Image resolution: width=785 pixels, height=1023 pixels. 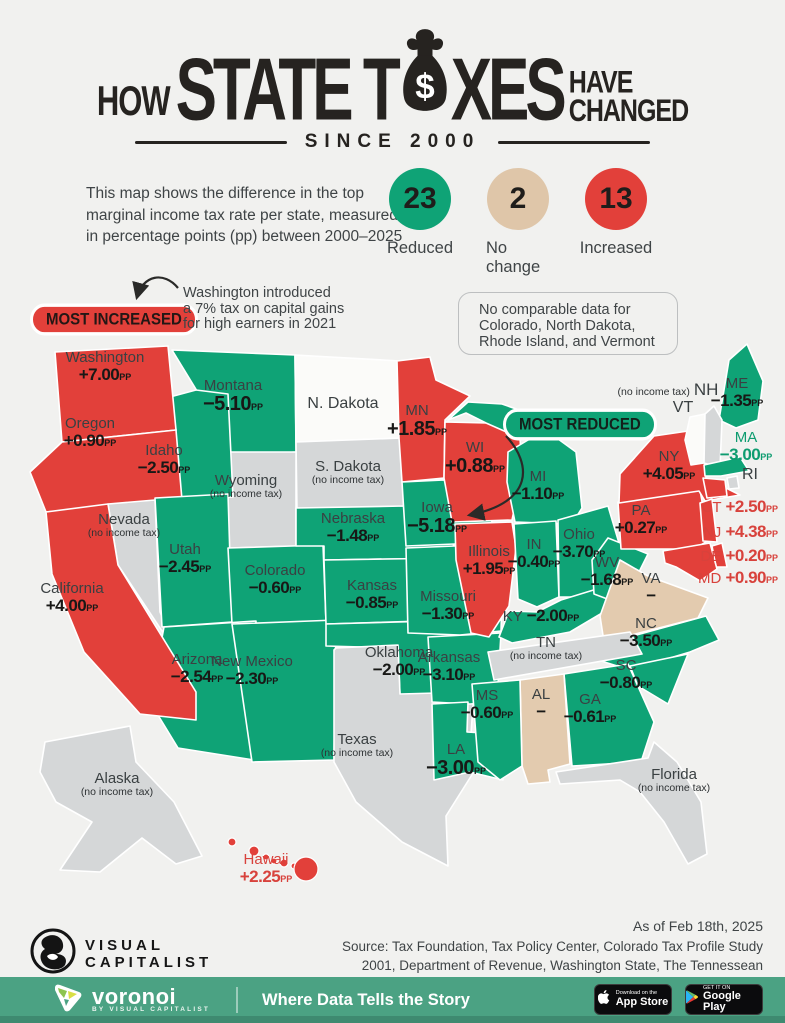 What do you see at coordinates (353, 527) in the screenshot?
I see `state-label-NE: Nebraska −1.48PP` at bounding box center [353, 527].